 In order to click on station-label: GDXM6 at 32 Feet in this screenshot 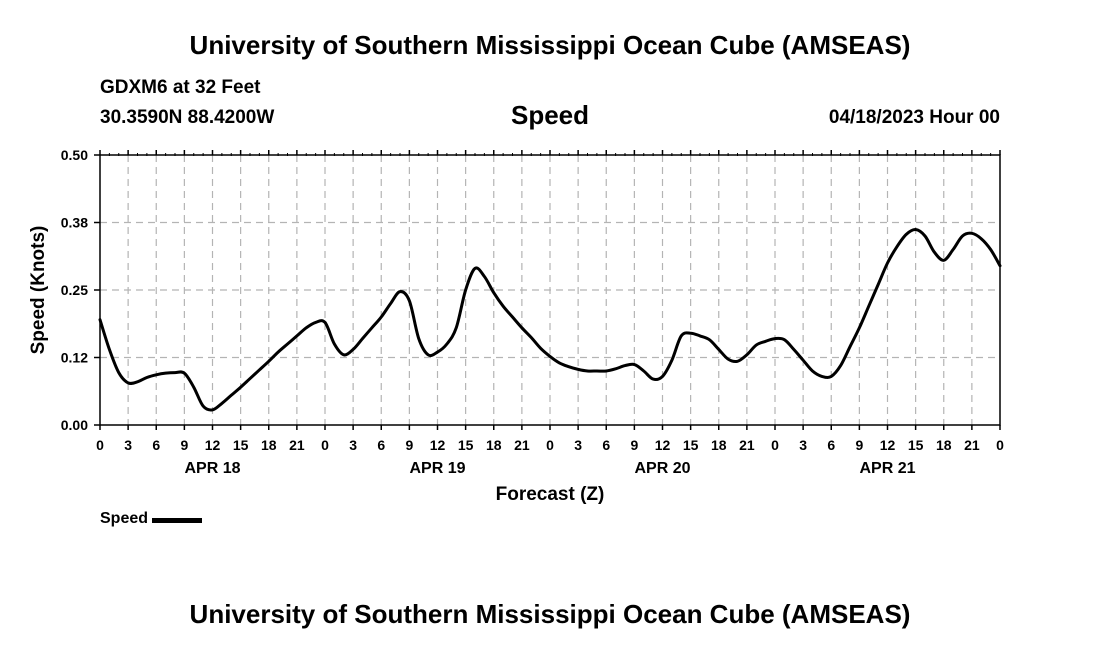, I will do `click(180, 87)`.